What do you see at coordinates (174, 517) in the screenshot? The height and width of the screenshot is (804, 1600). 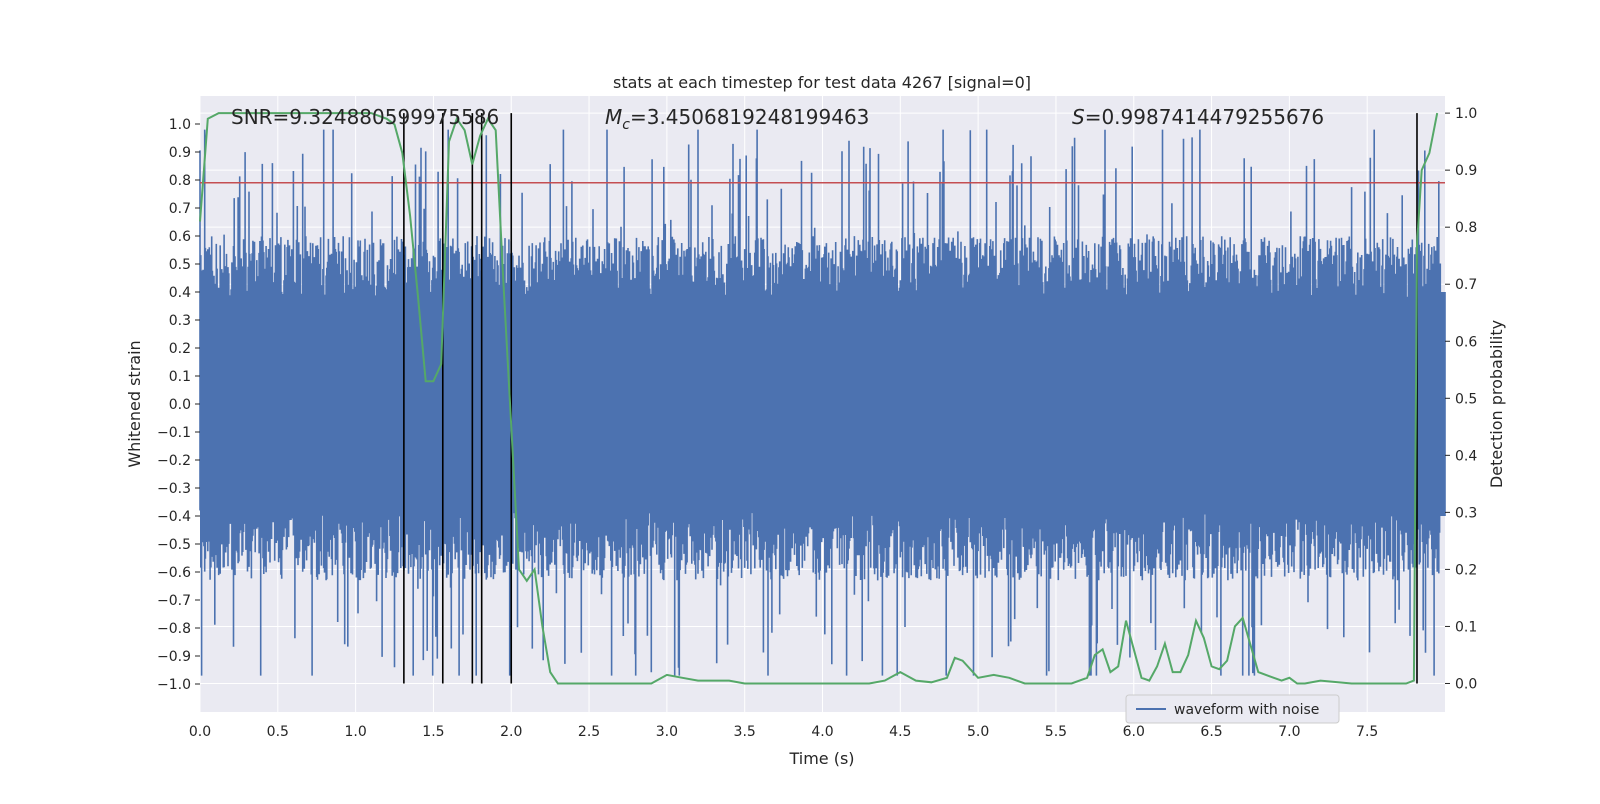 I see `y-tick-label: −0.4` at bounding box center [174, 517].